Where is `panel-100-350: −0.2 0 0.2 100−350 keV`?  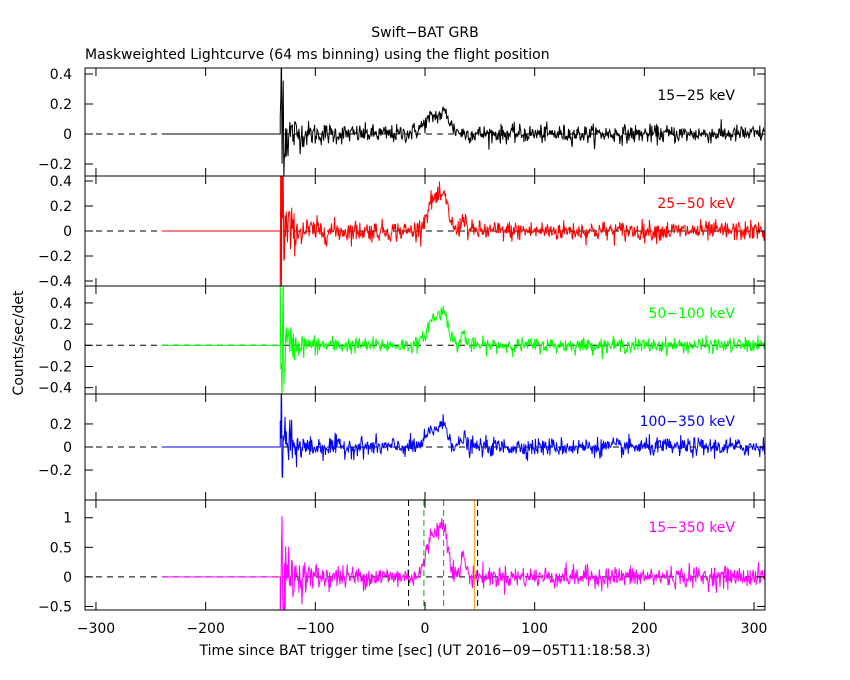 panel-100-350: −0.2 0 0.2 100−350 keV is located at coordinates (402, 447).